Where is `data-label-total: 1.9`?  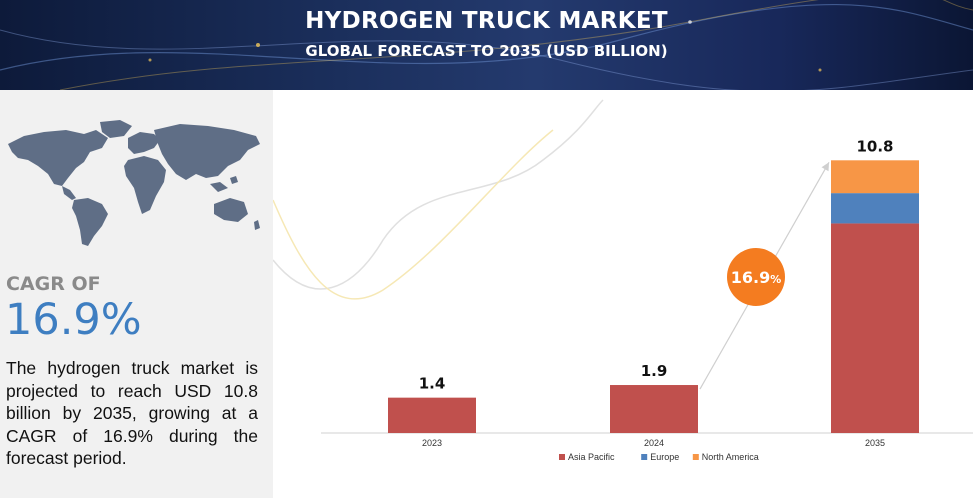 data-label-total: 1.9 is located at coordinates (654, 371).